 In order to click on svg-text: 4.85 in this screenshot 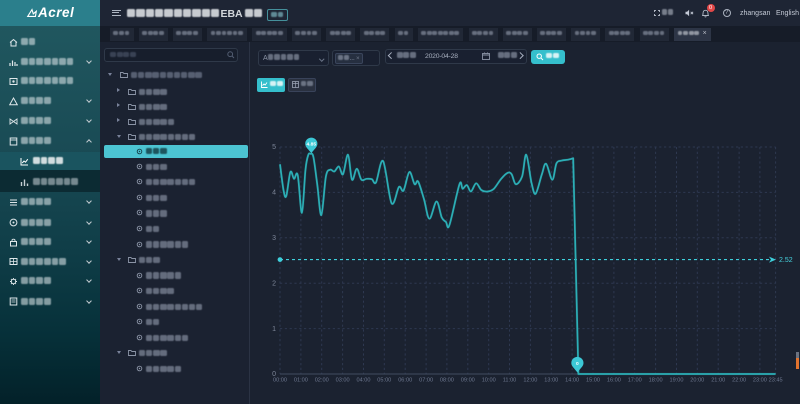, I will do `click(312, 145)`.